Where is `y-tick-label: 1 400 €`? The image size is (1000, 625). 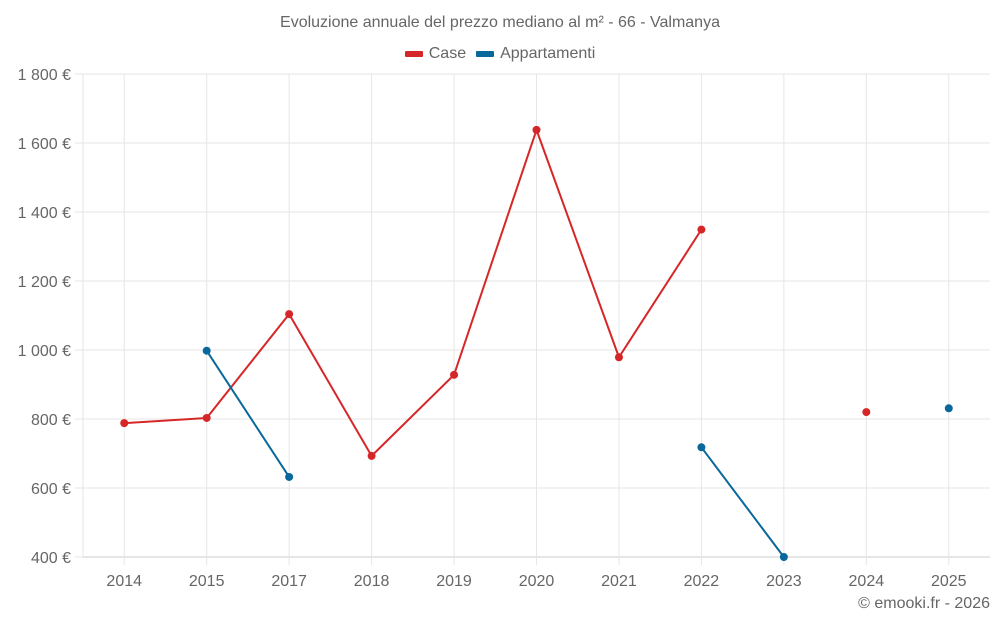 y-tick-label: 1 400 € is located at coordinates (44, 213).